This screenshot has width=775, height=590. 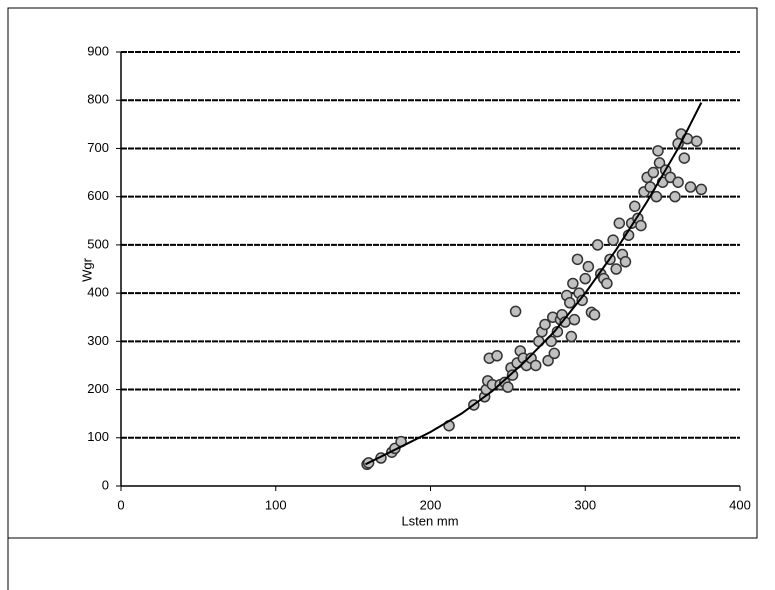 What do you see at coordinates (98, 147) in the screenshot?
I see `y-tick-label: 700` at bounding box center [98, 147].